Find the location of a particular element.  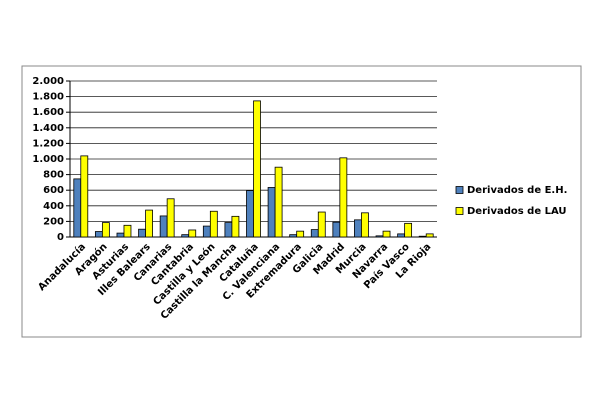

y-tick-label: 1.400 is located at coordinates (48, 128).